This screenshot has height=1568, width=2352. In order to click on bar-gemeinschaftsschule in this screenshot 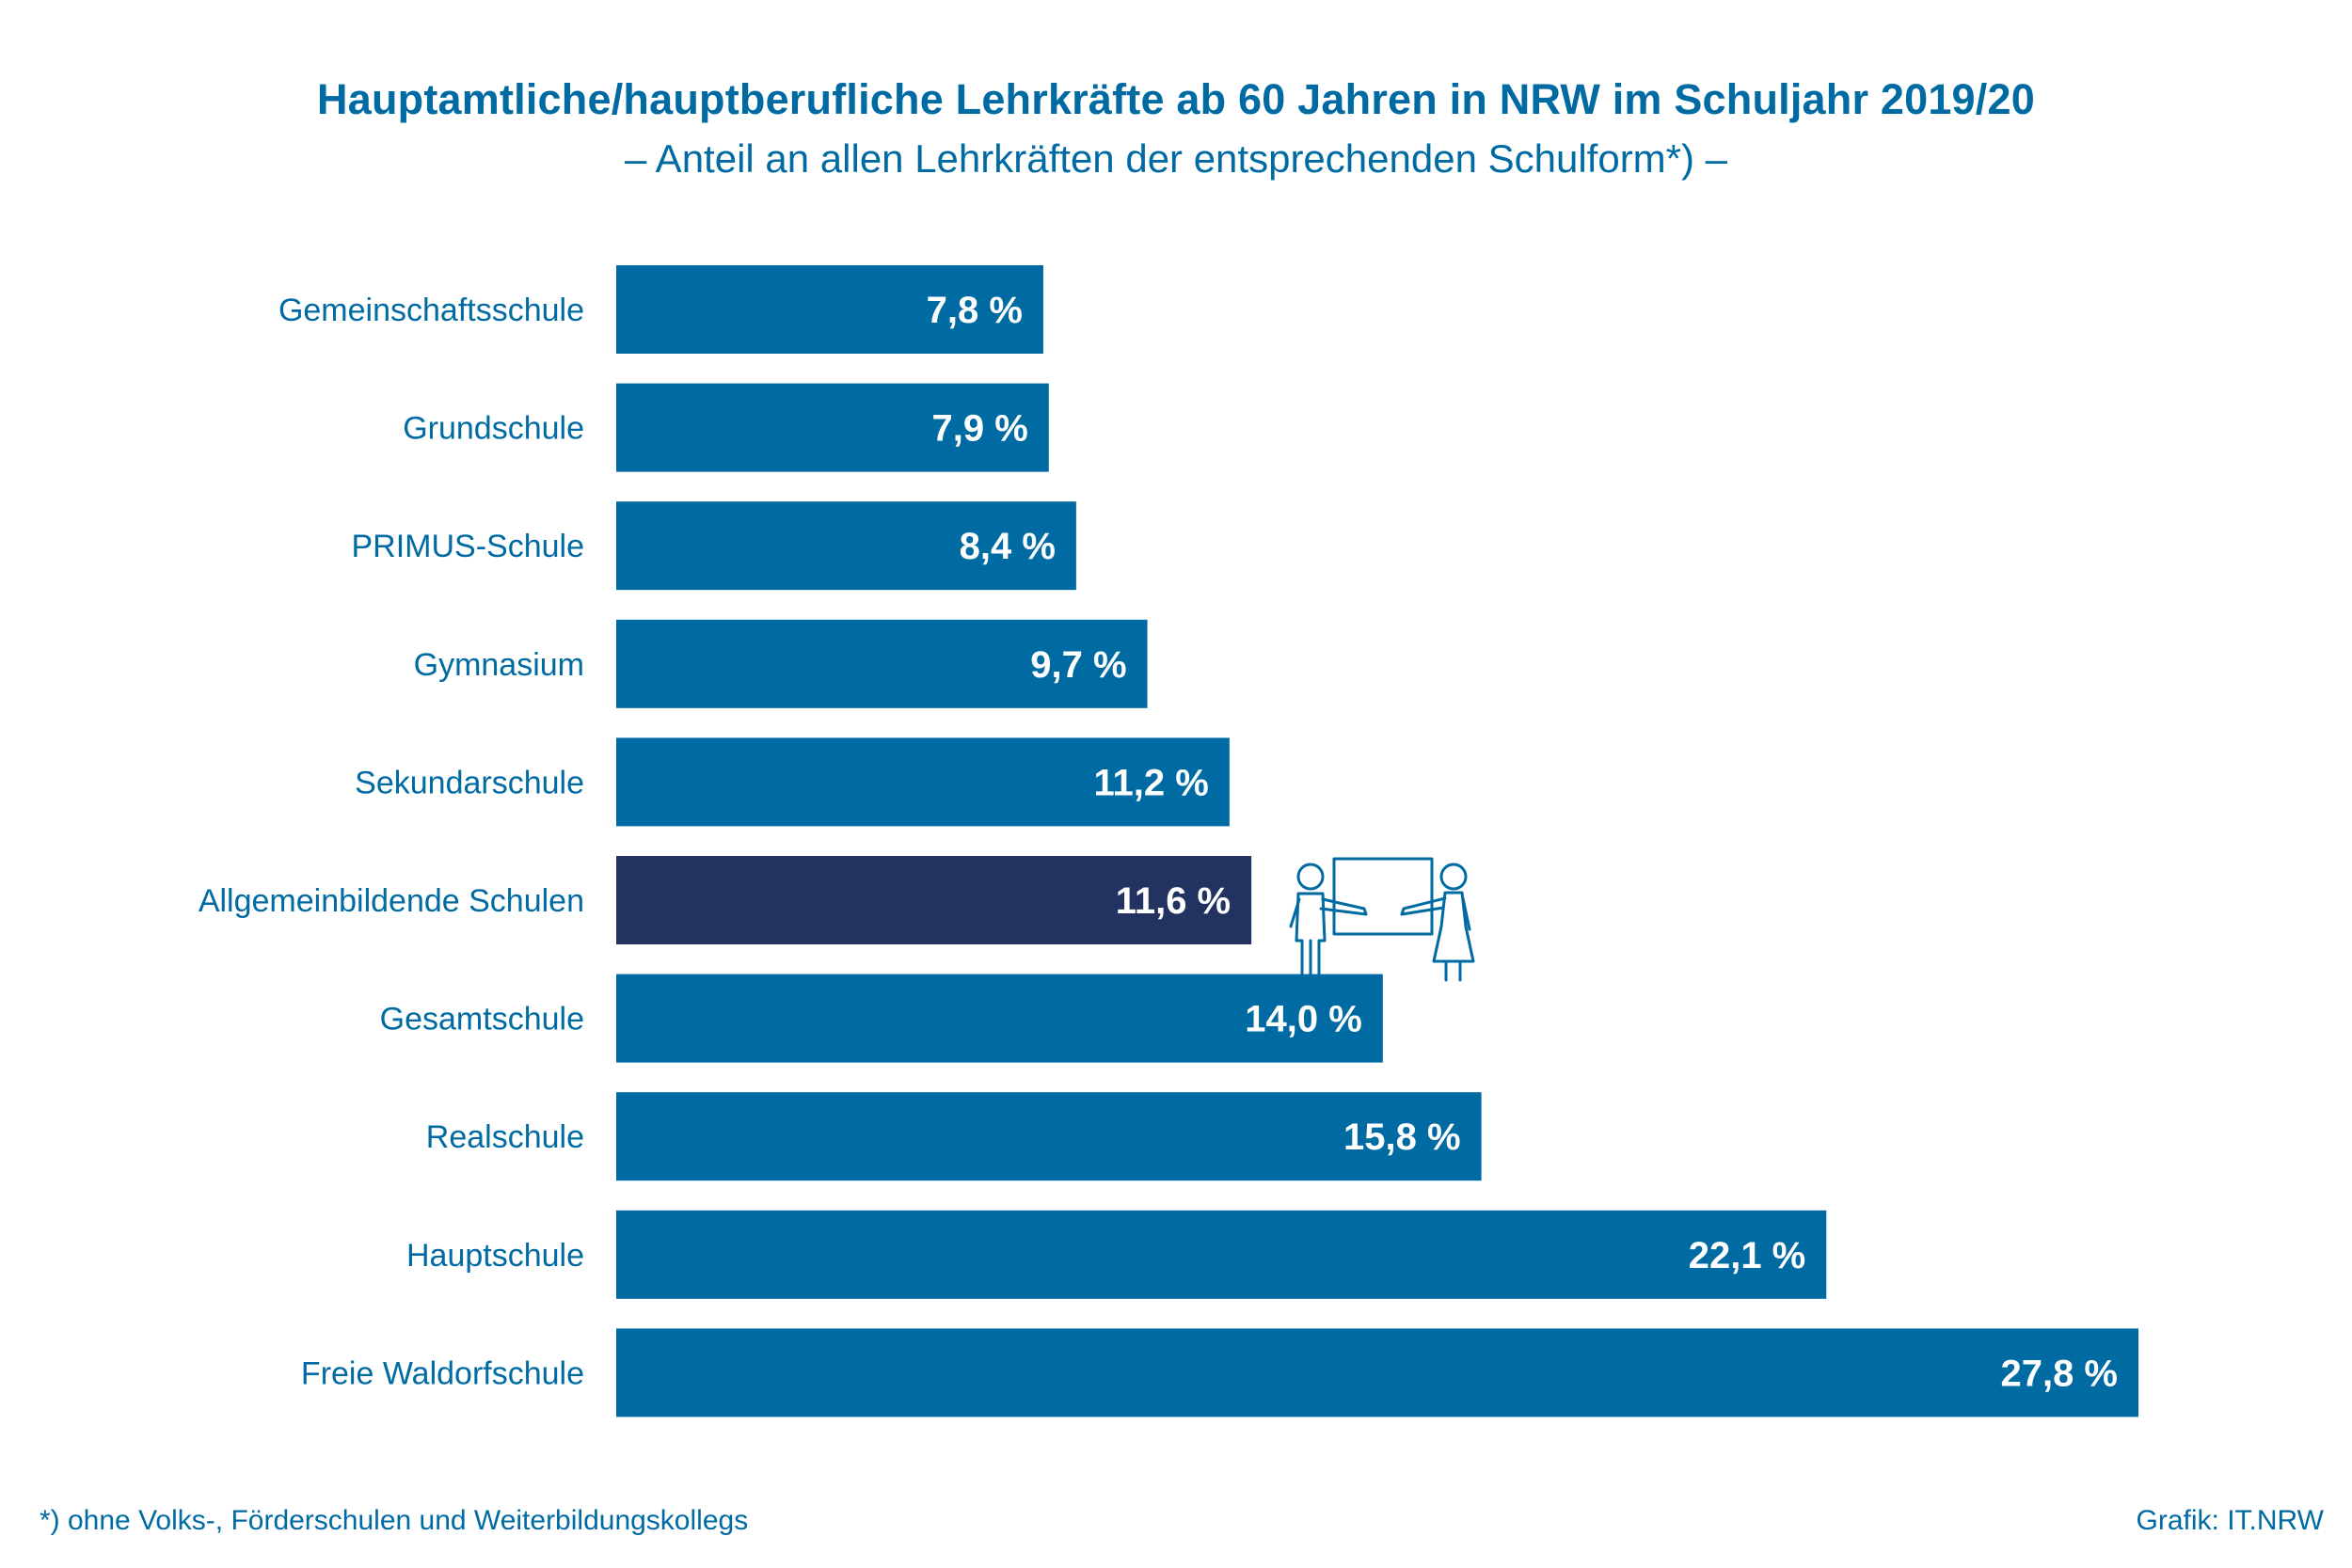, I will do `click(829, 310)`.